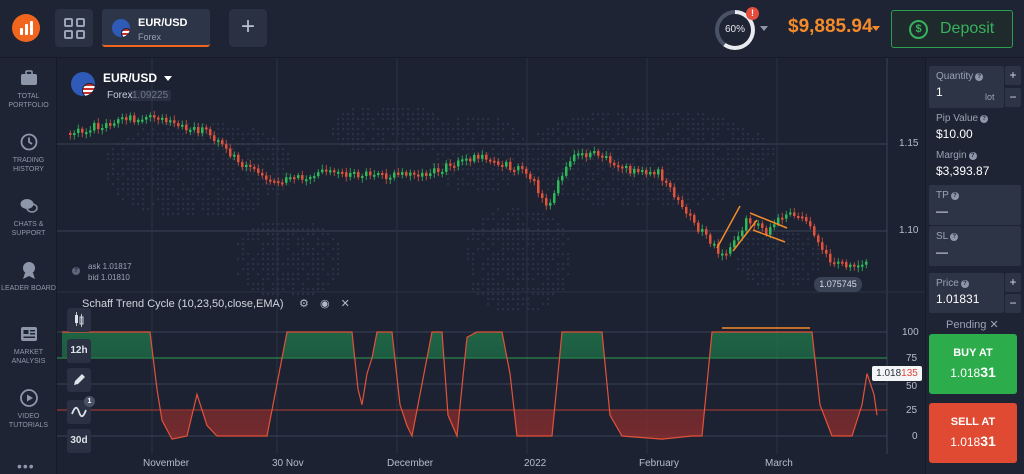  Describe the element at coordinates (28, 398) in the screenshot. I see `play-icon` at that location.